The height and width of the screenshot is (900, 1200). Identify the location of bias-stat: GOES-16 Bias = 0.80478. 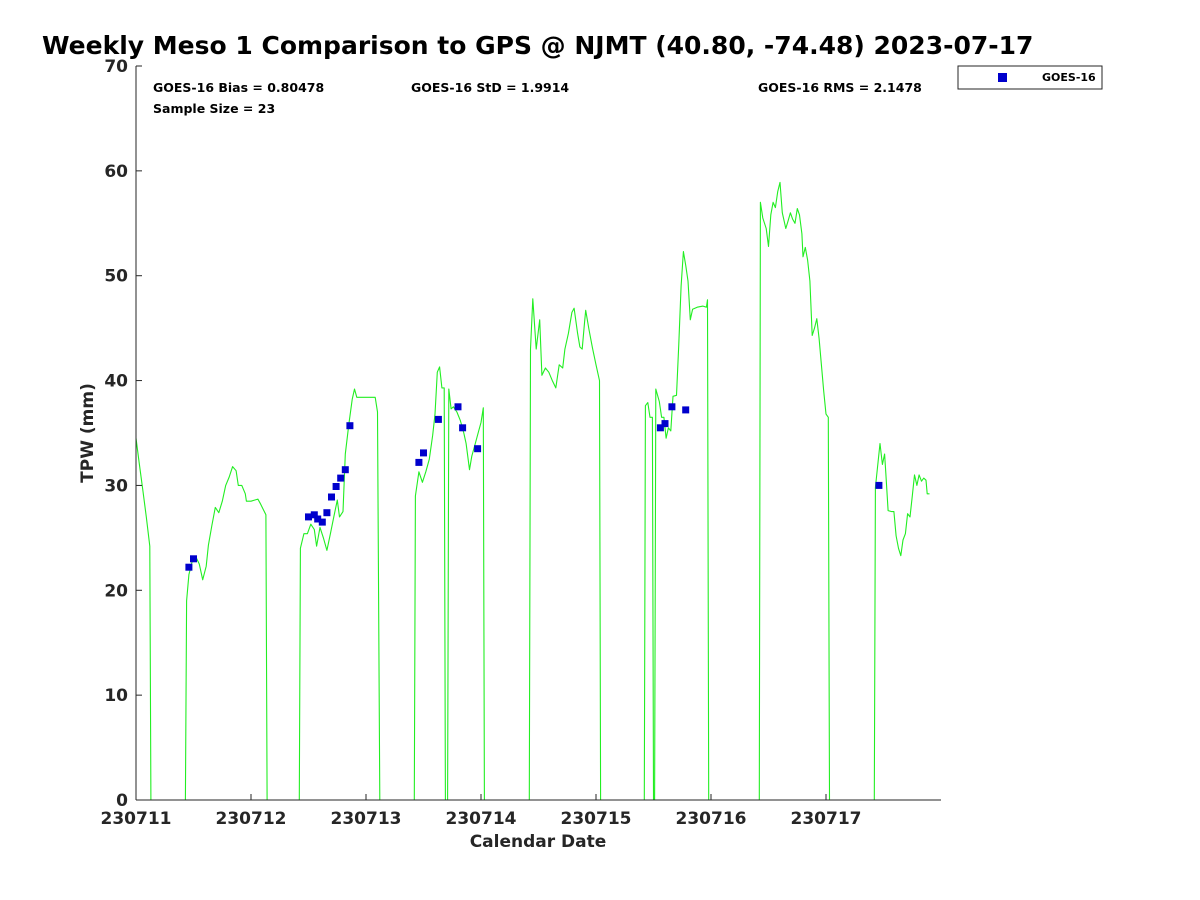
(238, 87).